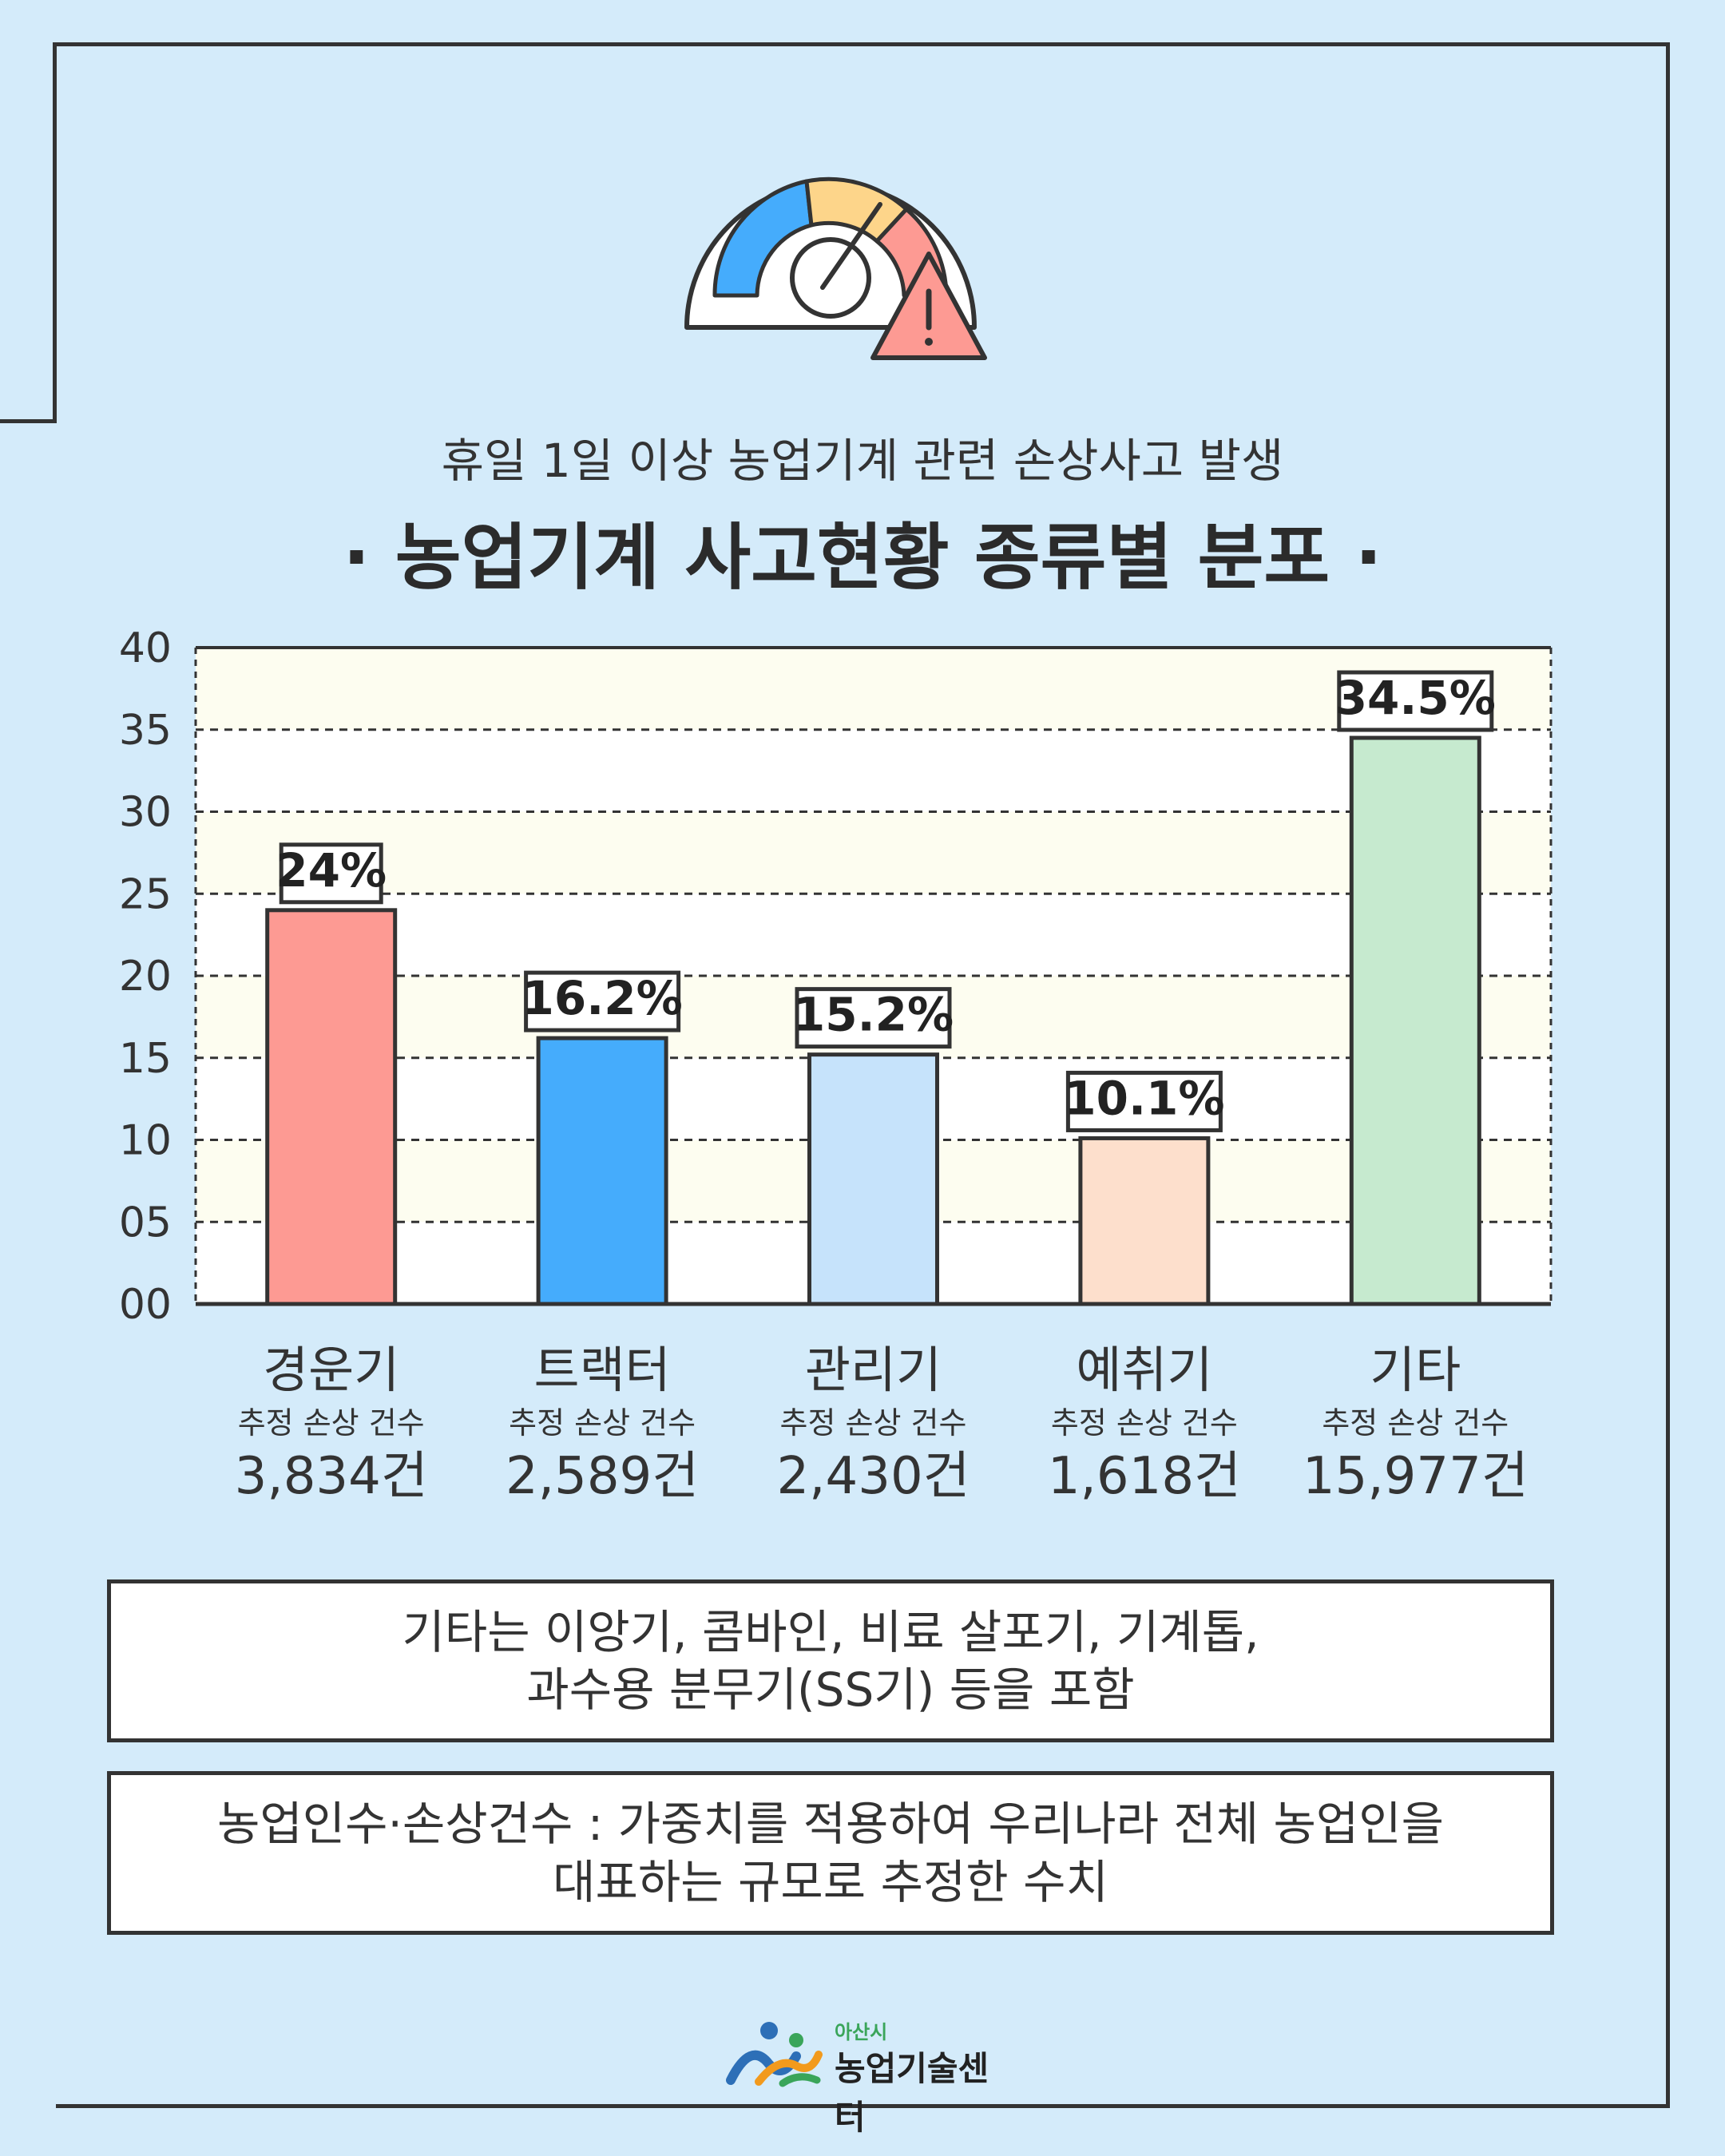 This screenshot has height=2156, width=1725. I want to click on y-tick-label: 30, so click(146, 813).